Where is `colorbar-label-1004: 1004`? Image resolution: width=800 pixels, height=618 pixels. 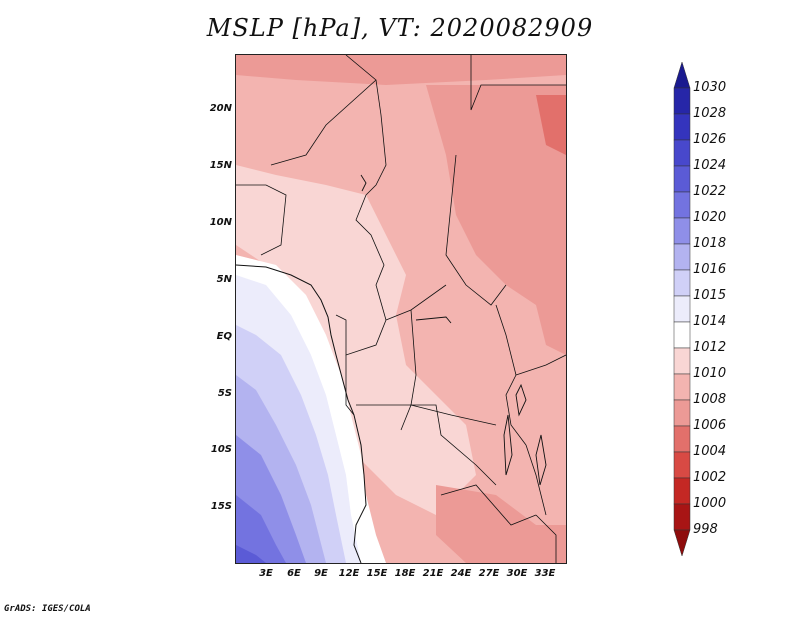
colorbar-label-1004: 1004 is located at coordinates (710, 451).